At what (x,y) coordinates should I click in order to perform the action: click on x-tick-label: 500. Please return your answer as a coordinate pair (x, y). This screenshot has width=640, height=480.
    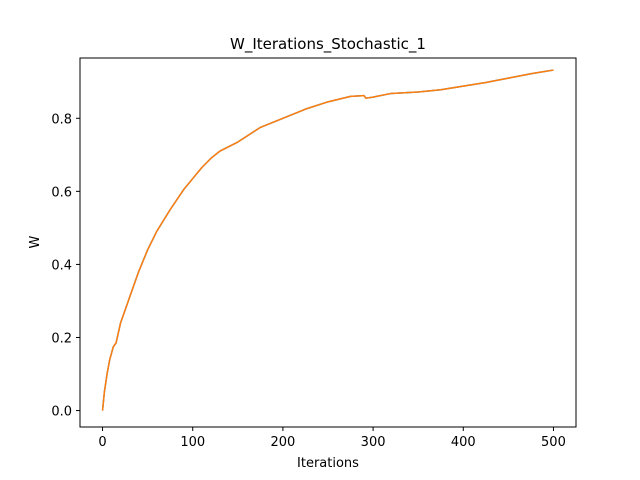
    Looking at the image, I should click on (553, 442).